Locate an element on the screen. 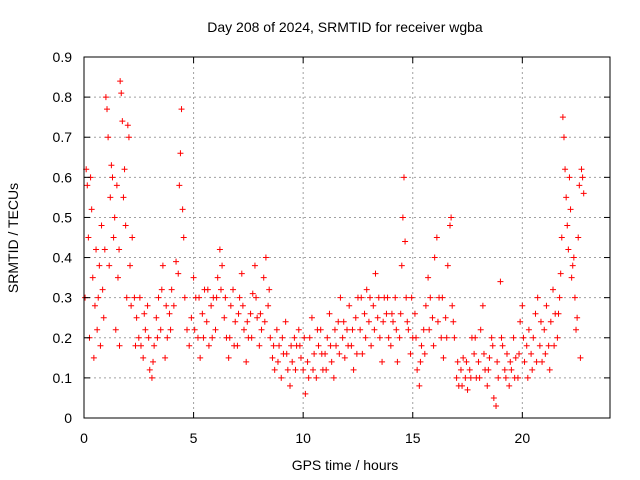 The image size is (640, 480). y-tick-label: 0.3 is located at coordinates (63, 298).